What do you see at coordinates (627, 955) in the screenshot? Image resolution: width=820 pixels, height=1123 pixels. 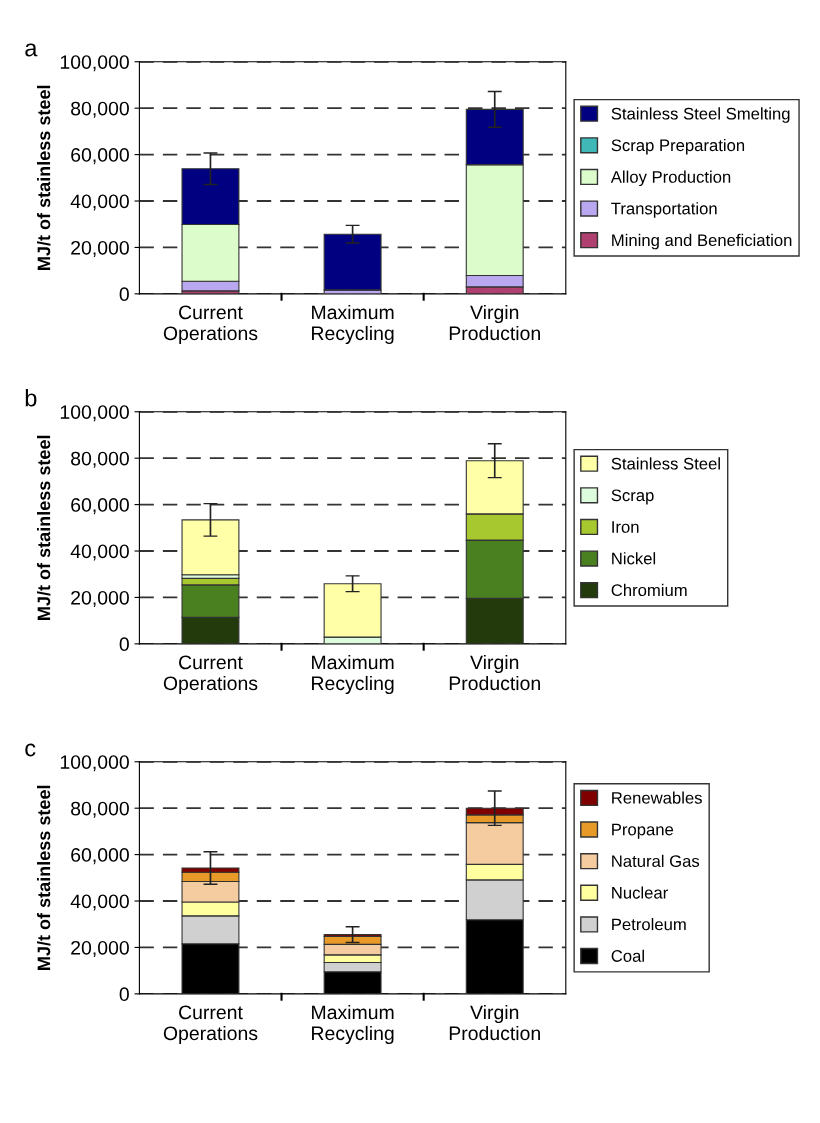 I see `legend-label: Coal` at bounding box center [627, 955].